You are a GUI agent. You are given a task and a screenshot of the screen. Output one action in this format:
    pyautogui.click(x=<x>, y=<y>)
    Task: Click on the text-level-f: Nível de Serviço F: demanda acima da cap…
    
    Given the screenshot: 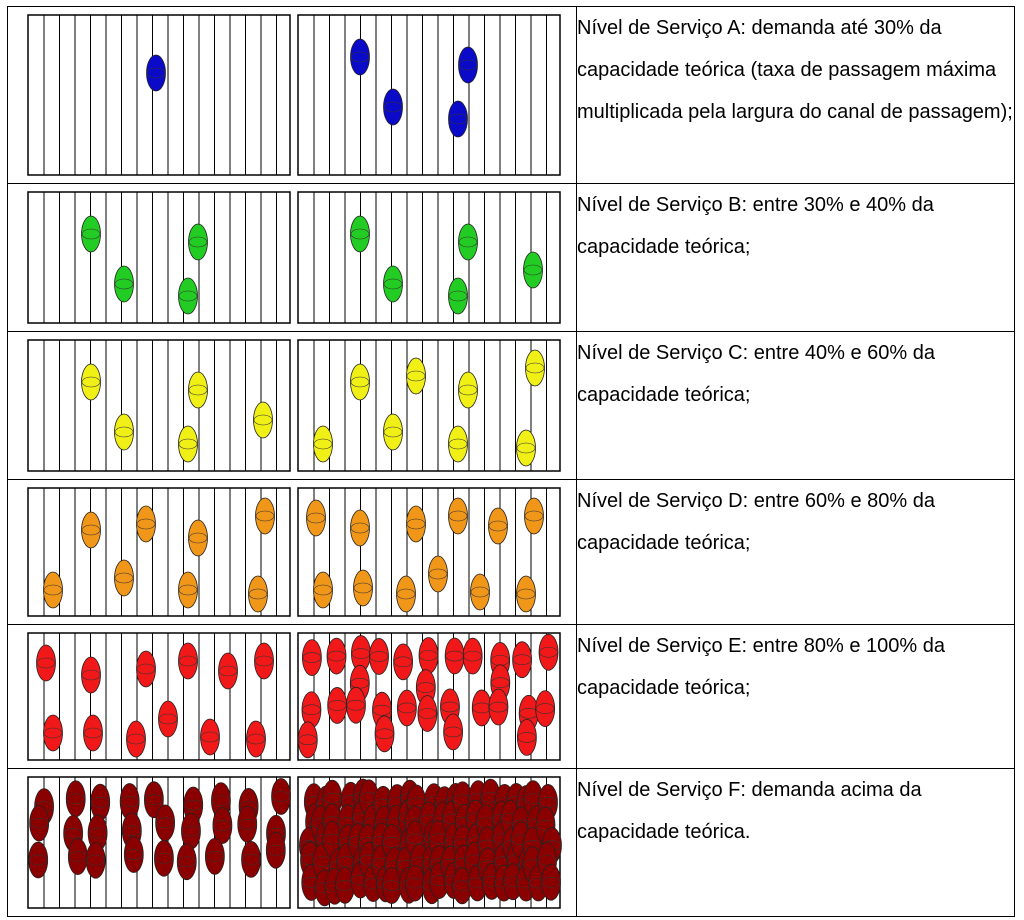 What is the action you would take?
    pyautogui.click(x=749, y=811)
    